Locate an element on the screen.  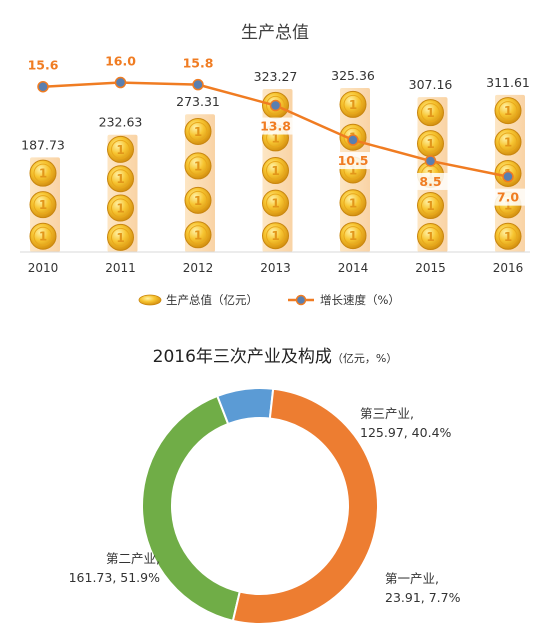
legend-growth-label: 增长速度（%） is located at coordinates (360, 300).